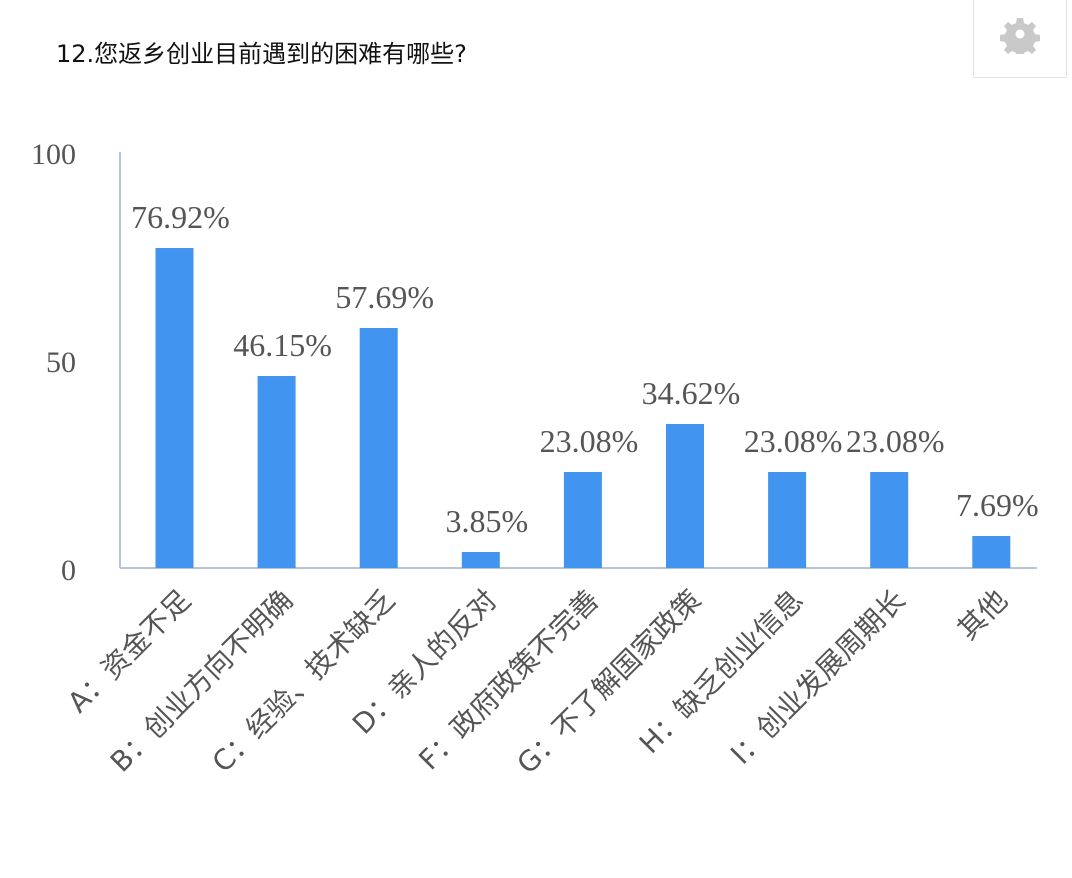  I want to click on data-label: 34.62%, so click(691, 393).